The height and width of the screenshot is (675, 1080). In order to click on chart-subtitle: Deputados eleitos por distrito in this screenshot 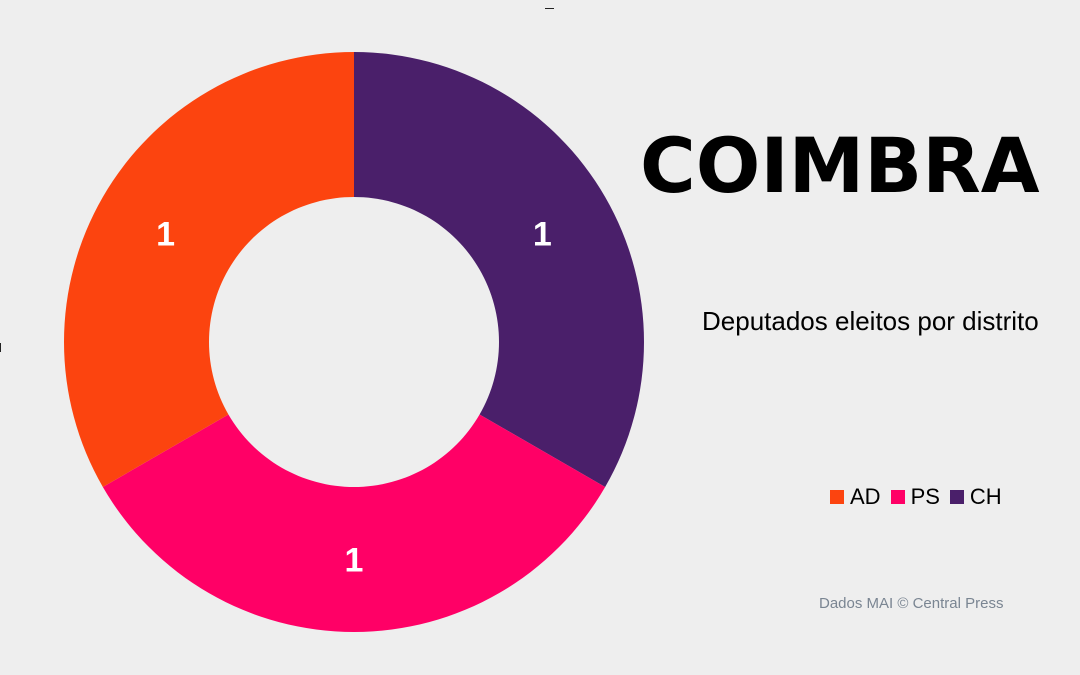, I will do `click(870, 321)`.